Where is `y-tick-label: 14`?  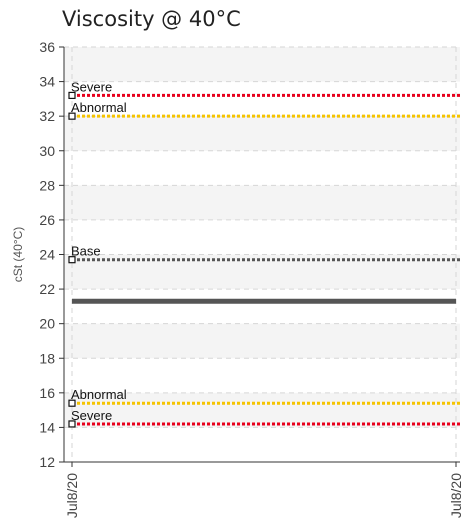
y-tick-label: 14 is located at coordinates (47, 427).